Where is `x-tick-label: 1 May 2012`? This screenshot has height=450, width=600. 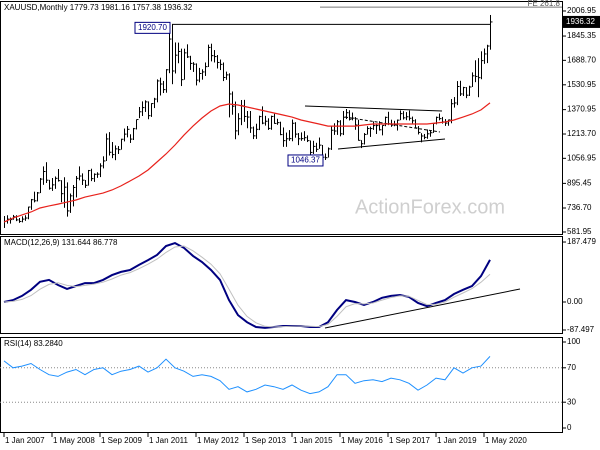 x-tick-label: 1 May 2012 is located at coordinates (218, 440).